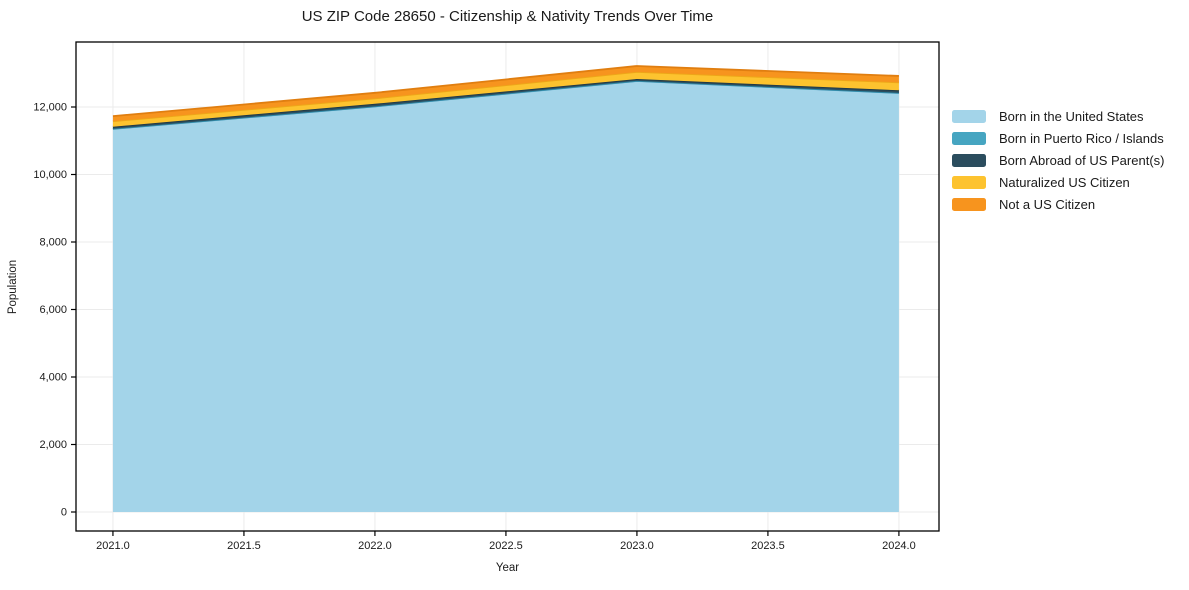 The width and height of the screenshot is (1189, 590). I want to click on y-tick-label: 8,000, so click(53, 243).